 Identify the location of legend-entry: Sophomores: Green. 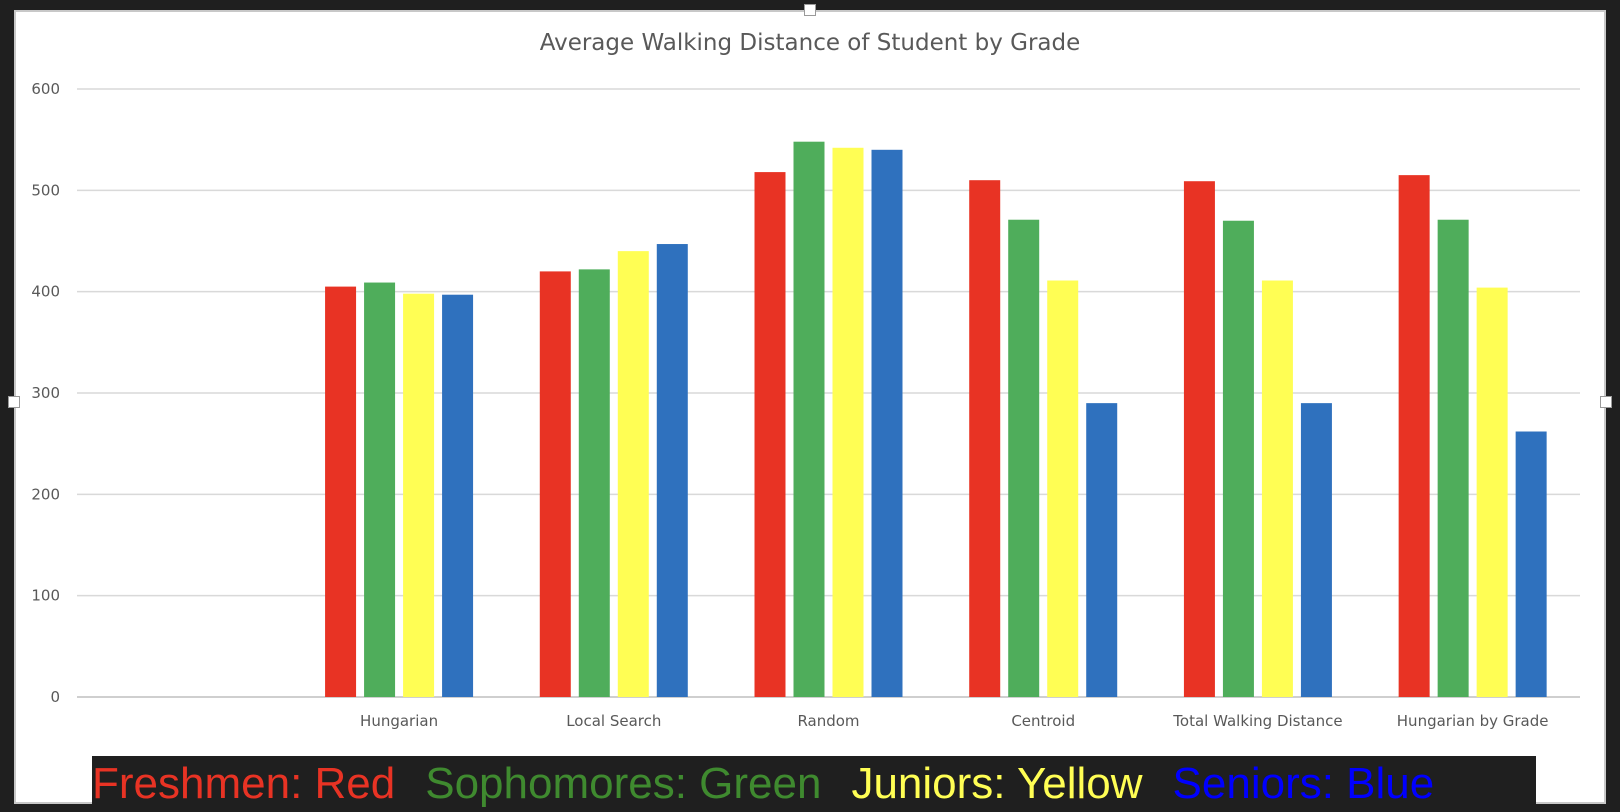
(623, 783).